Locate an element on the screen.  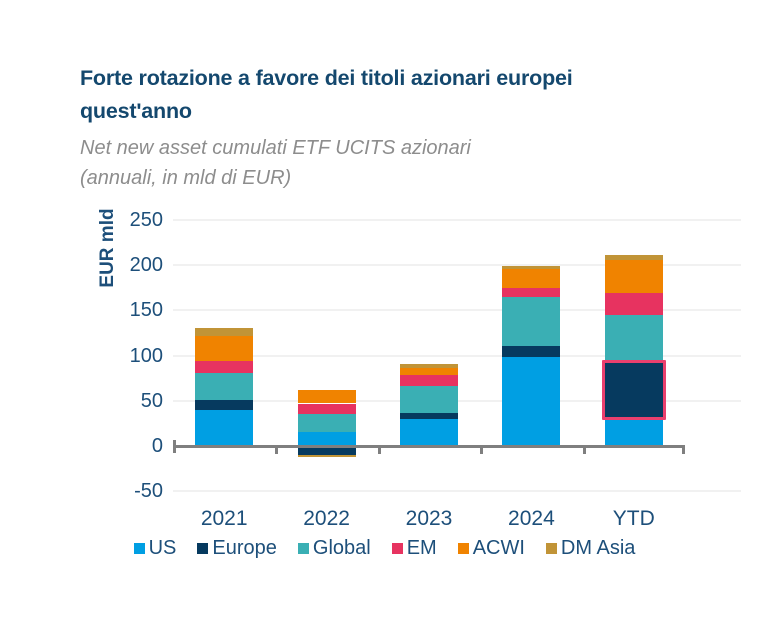
bar-segment-em-2022 is located at coordinates (326, 409).